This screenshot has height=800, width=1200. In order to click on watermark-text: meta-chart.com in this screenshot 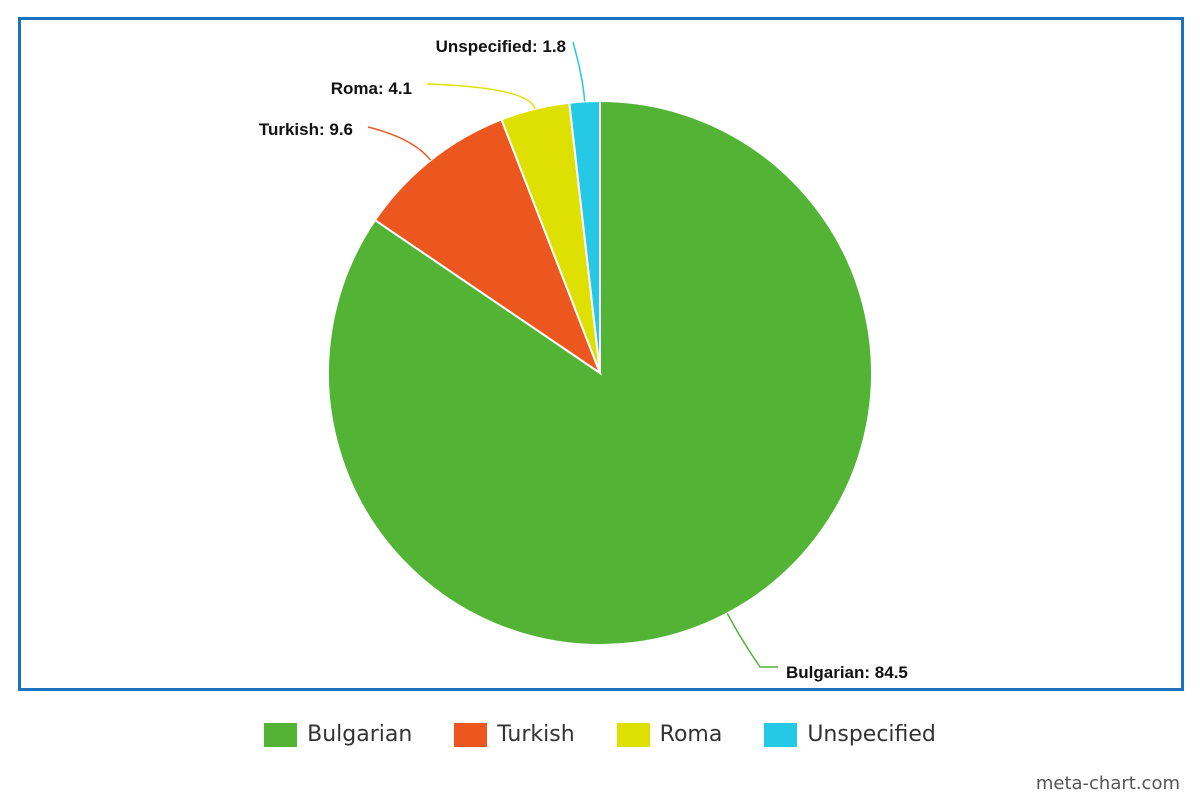, I will do `click(1107, 783)`.